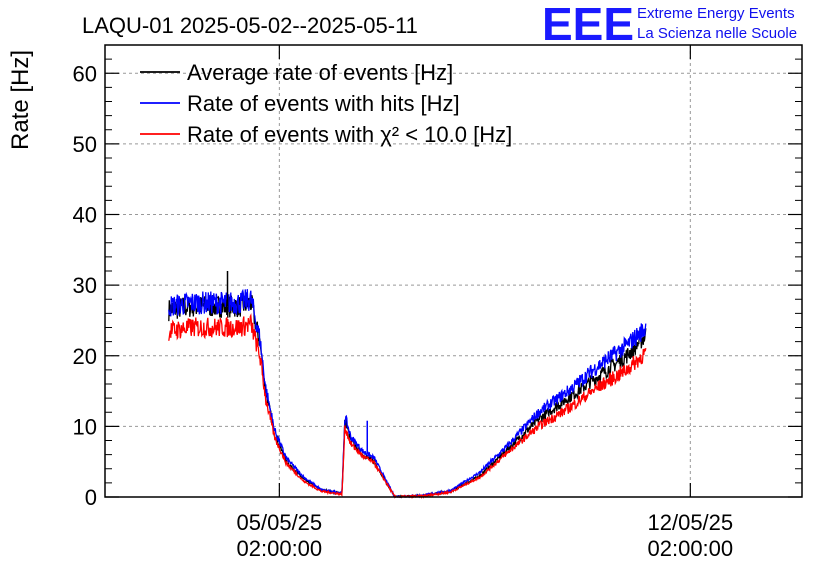  What do you see at coordinates (85, 73) in the screenshot?
I see `y-tick-label: 60` at bounding box center [85, 73].